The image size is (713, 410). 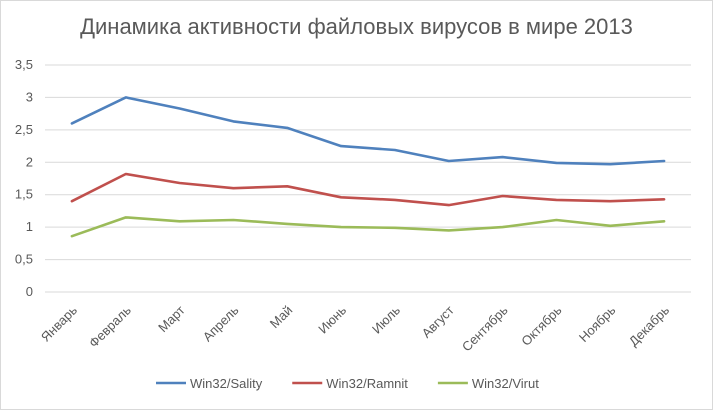 What do you see at coordinates (541, 325) in the screenshot?
I see `x-tick-label: Октябрь` at bounding box center [541, 325].